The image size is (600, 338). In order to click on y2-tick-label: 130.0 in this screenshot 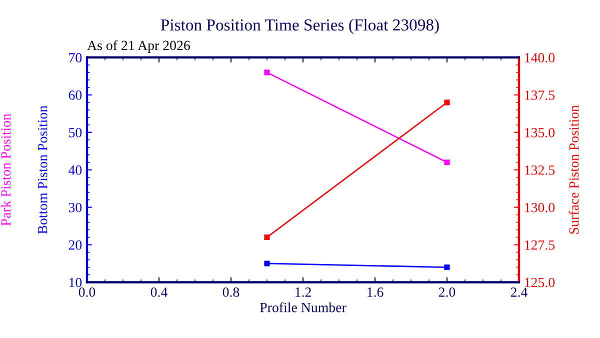, I will do `click(540, 207)`.